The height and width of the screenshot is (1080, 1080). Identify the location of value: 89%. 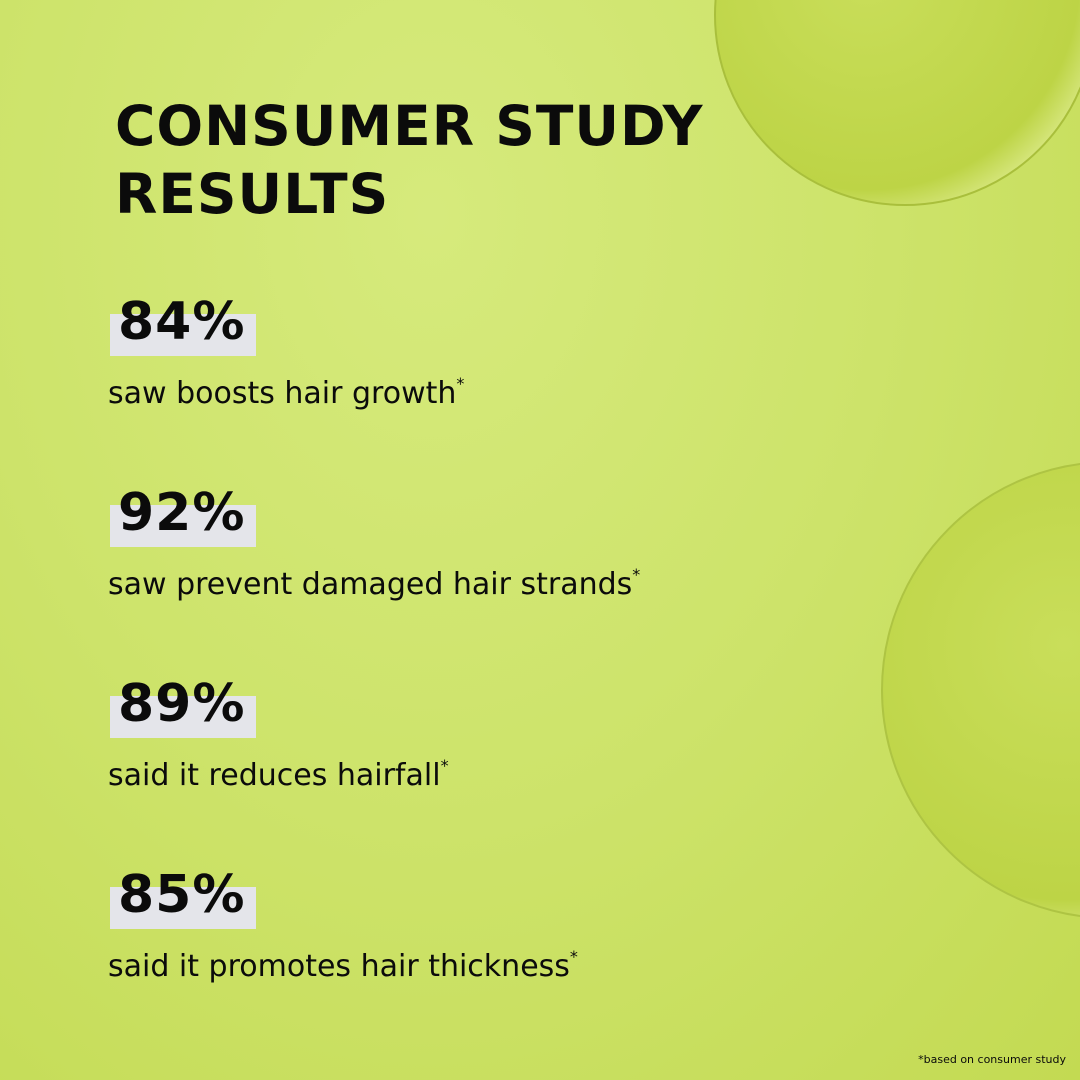
(182, 704).